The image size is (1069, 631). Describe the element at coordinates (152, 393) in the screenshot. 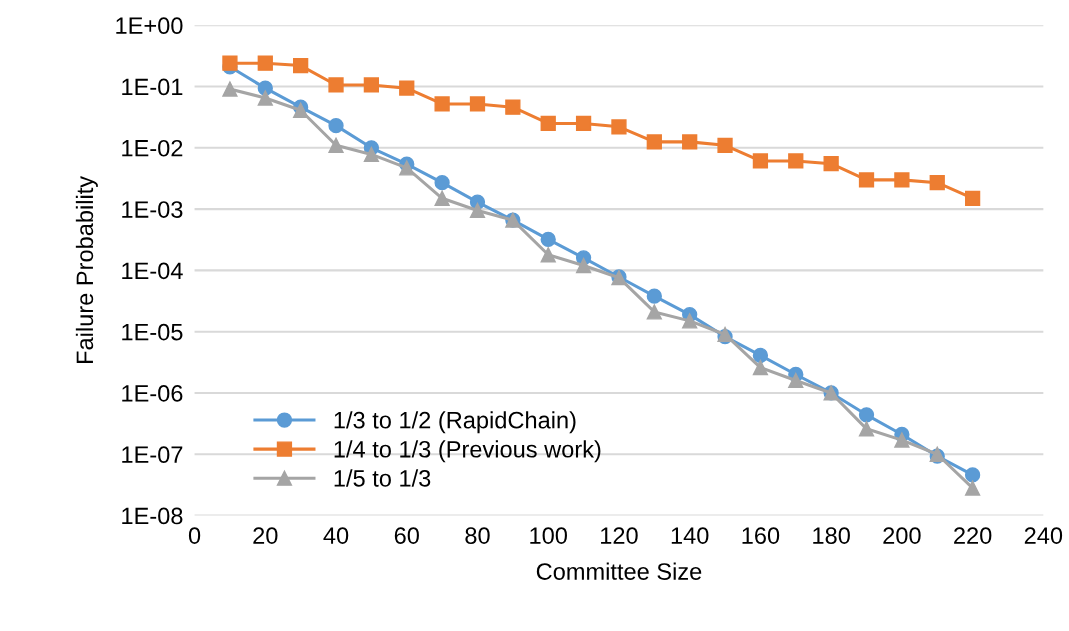

I see `y-tick-label: 1E-06` at that location.